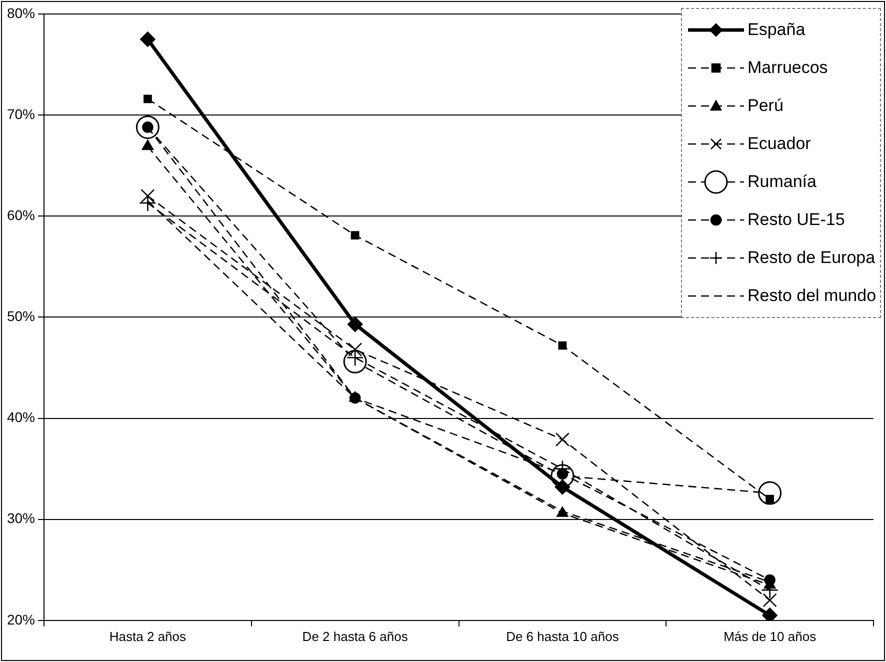 Image resolution: width=886 pixels, height=662 pixels. I want to click on x-tick-label: De 2 hasta 6 años, so click(355, 636).